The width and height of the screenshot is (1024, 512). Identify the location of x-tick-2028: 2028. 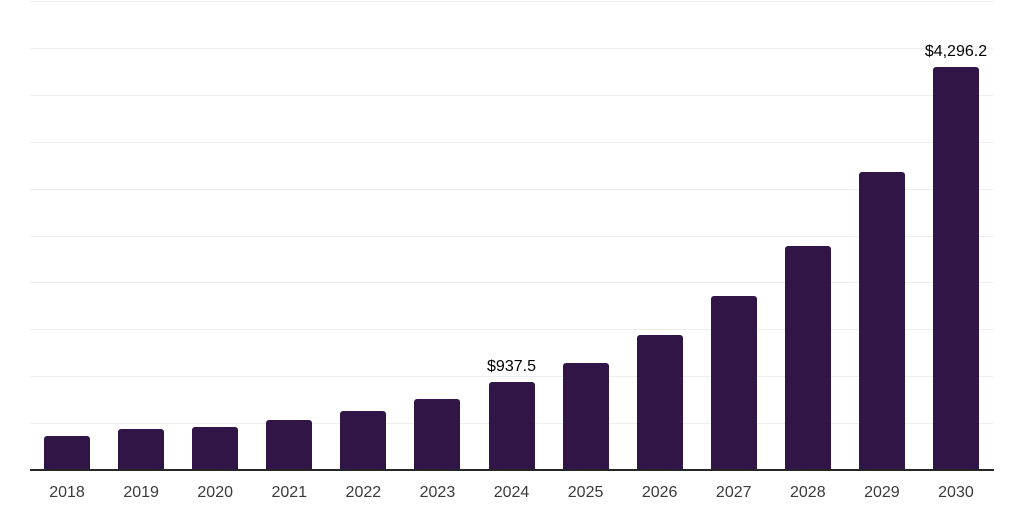
(808, 492).